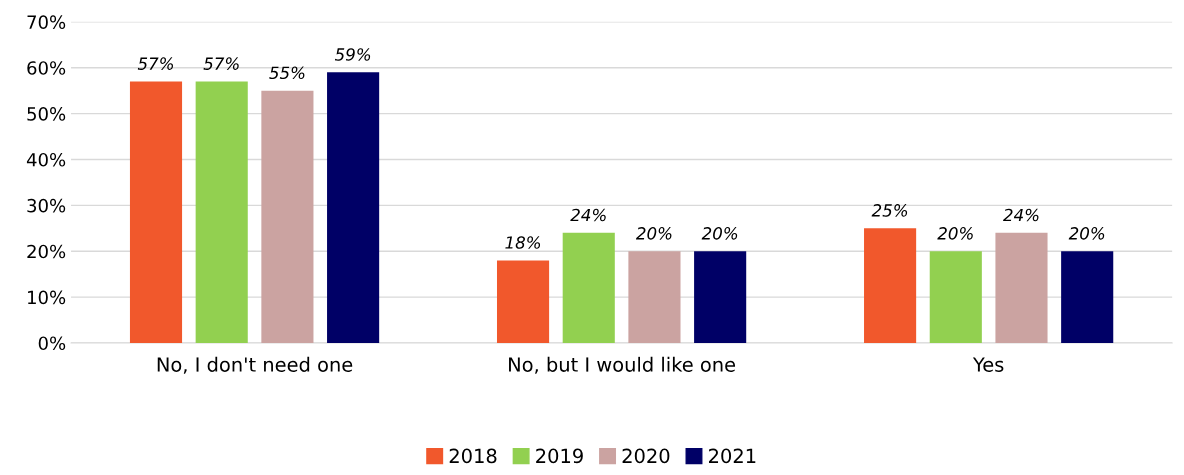 This screenshot has height=475, width=1184. I want to click on data-label: 59%, so click(352, 54).